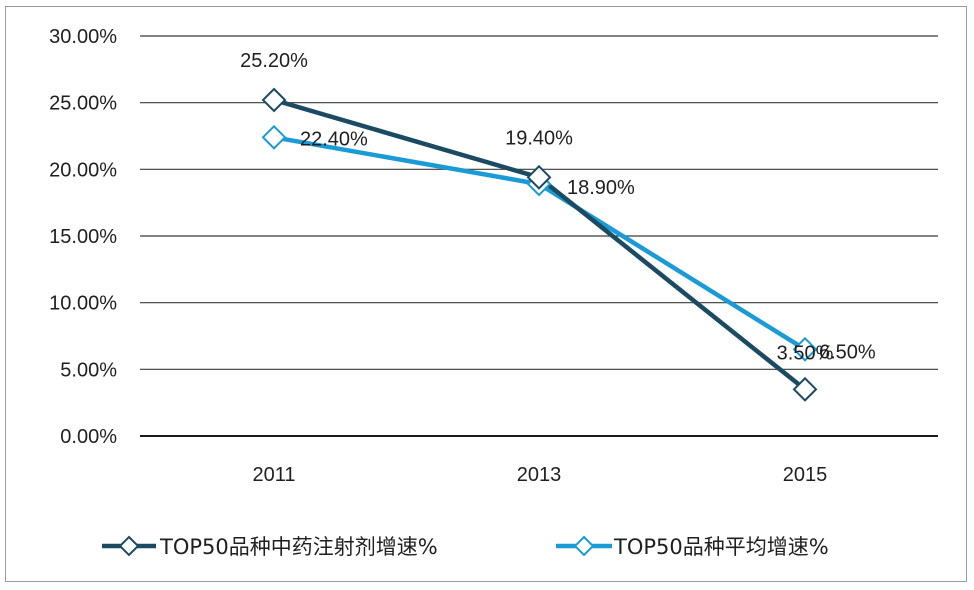 The width and height of the screenshot is (974, 590). Describe the element at coordinates (88, 370) in the screenshot. I see `y-tick-label: 5.00%` at that location.